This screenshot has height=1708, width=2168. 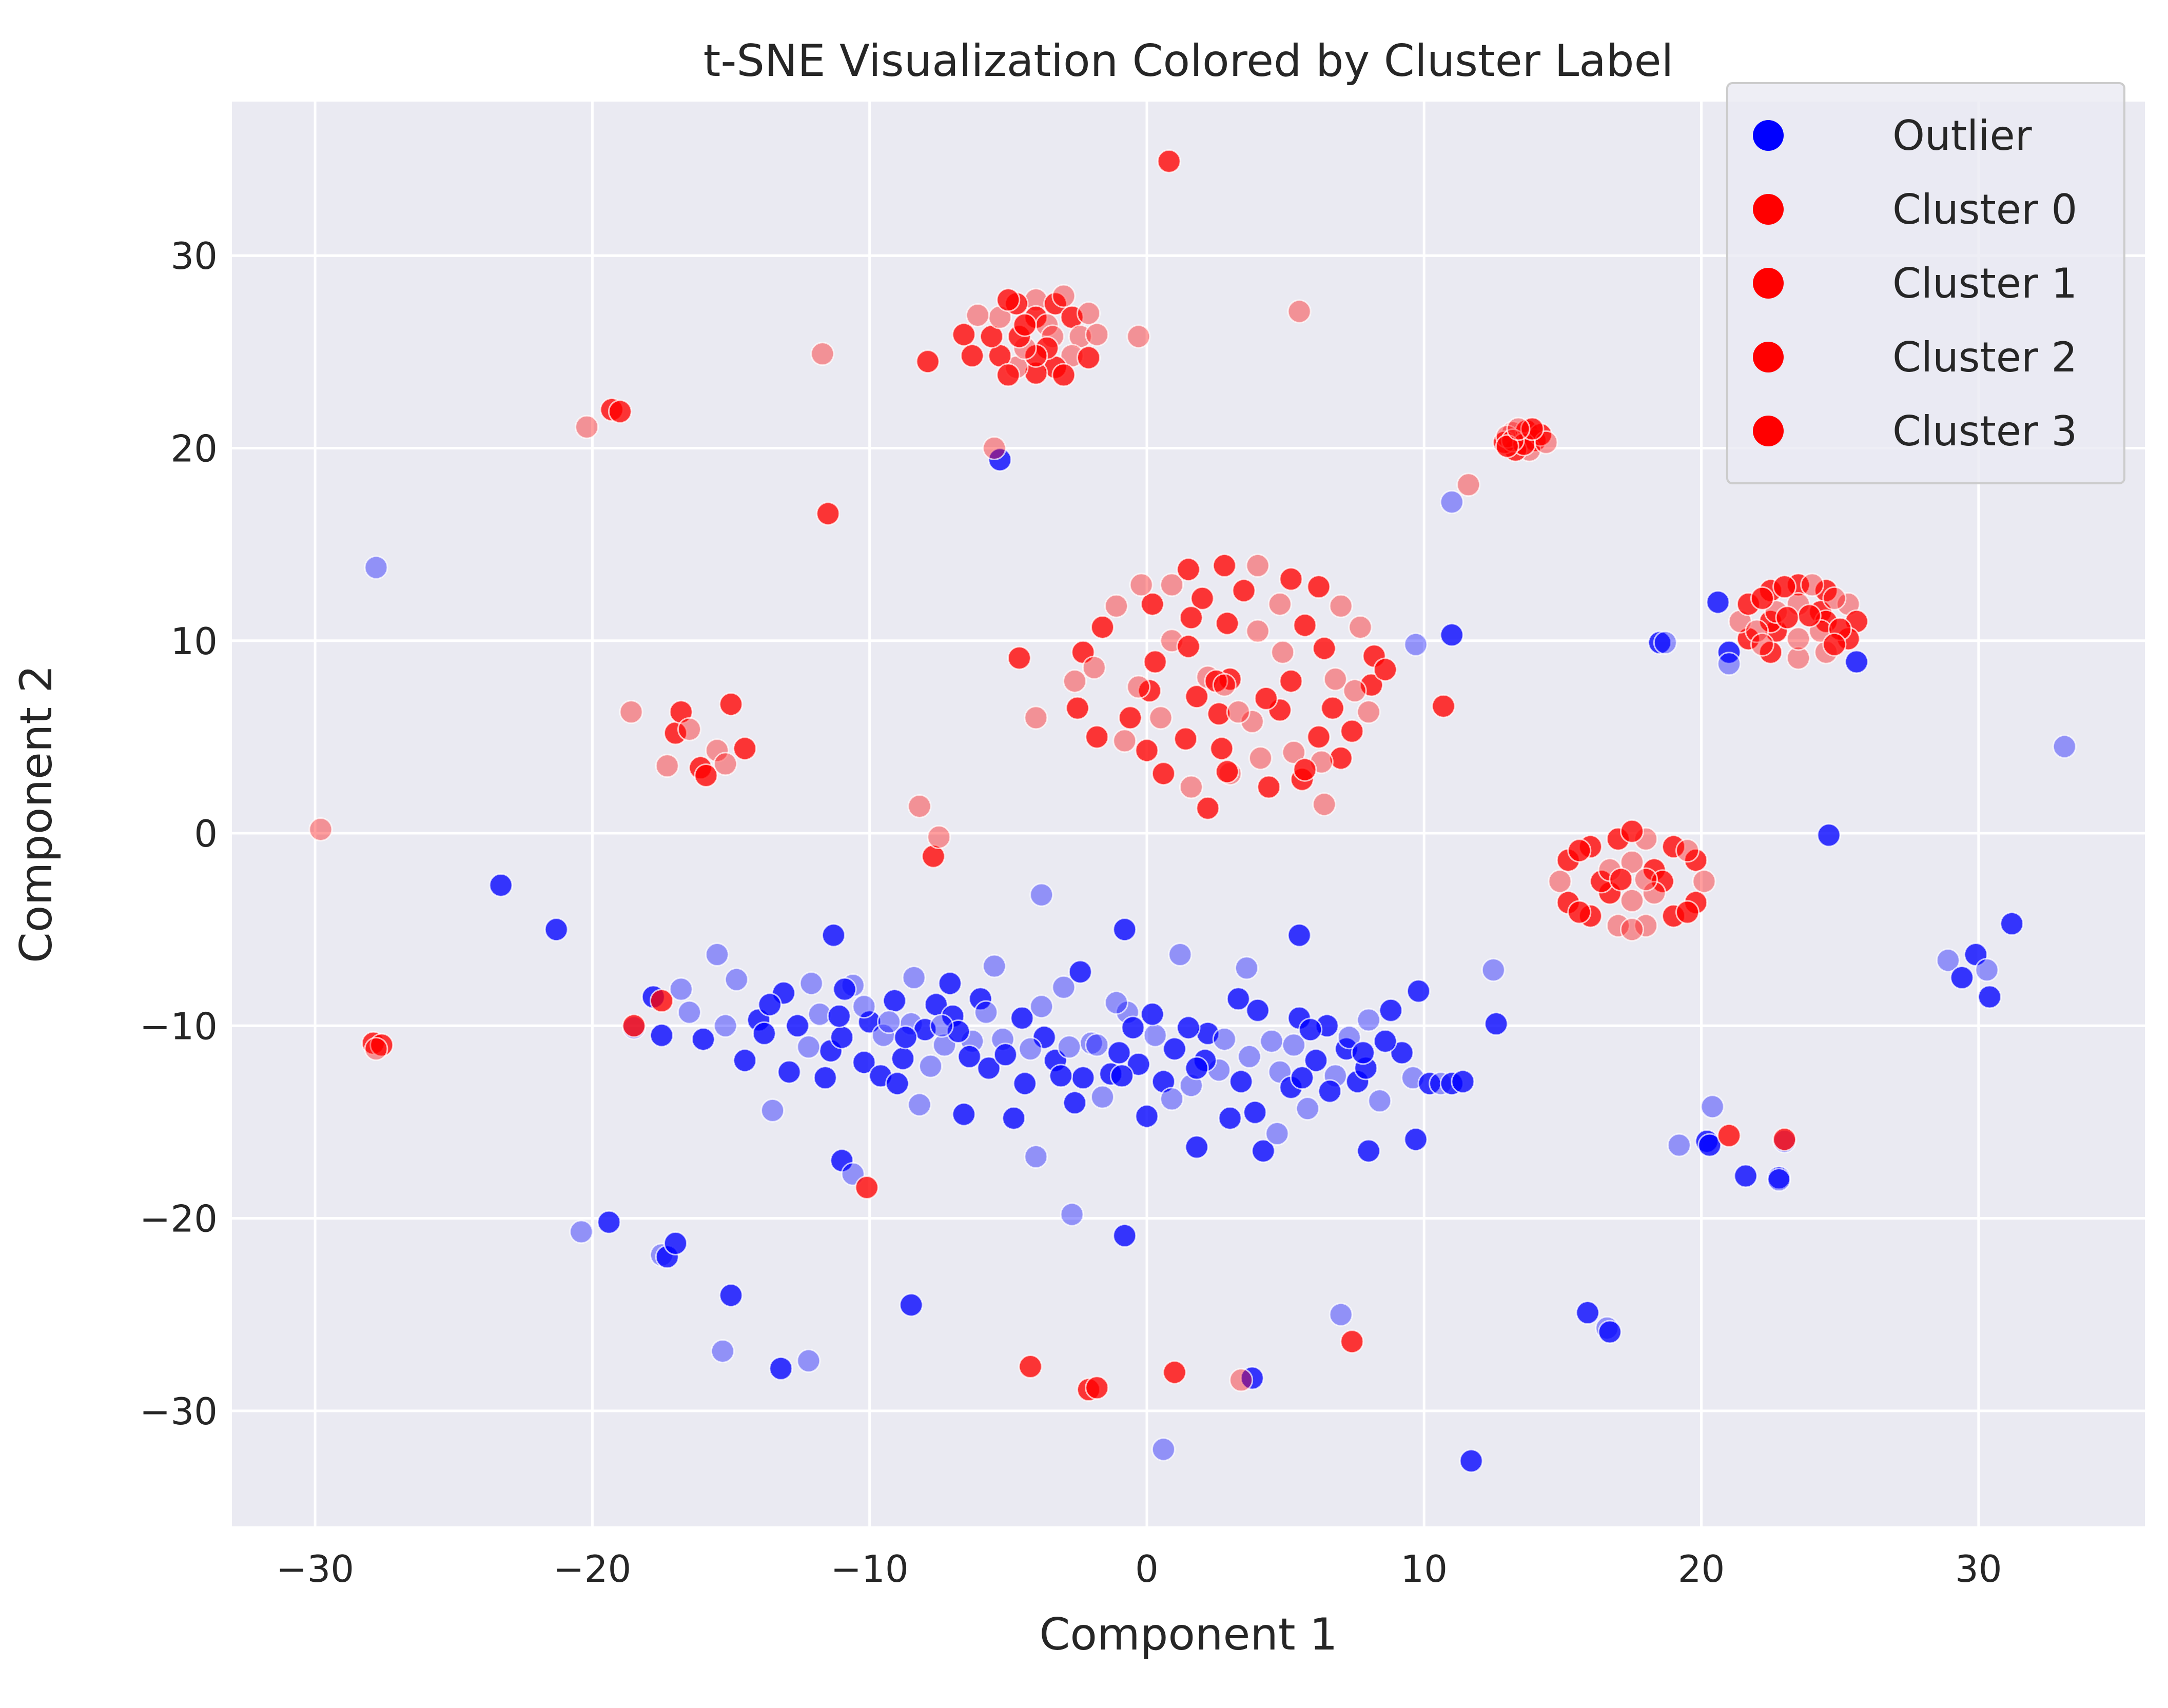 What do you see at coordinates (1424, 1569) in the screenshot?
I see `x-tick-label: 10` at bounding box center [1424, 1569].